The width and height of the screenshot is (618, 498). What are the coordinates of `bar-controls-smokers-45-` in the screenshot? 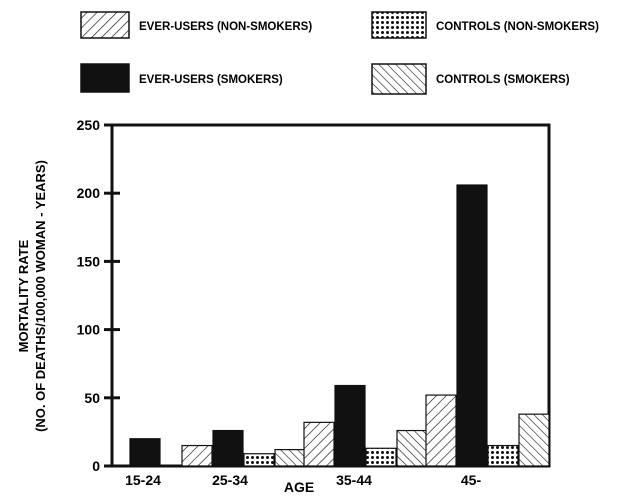 It's located at (534, 440).